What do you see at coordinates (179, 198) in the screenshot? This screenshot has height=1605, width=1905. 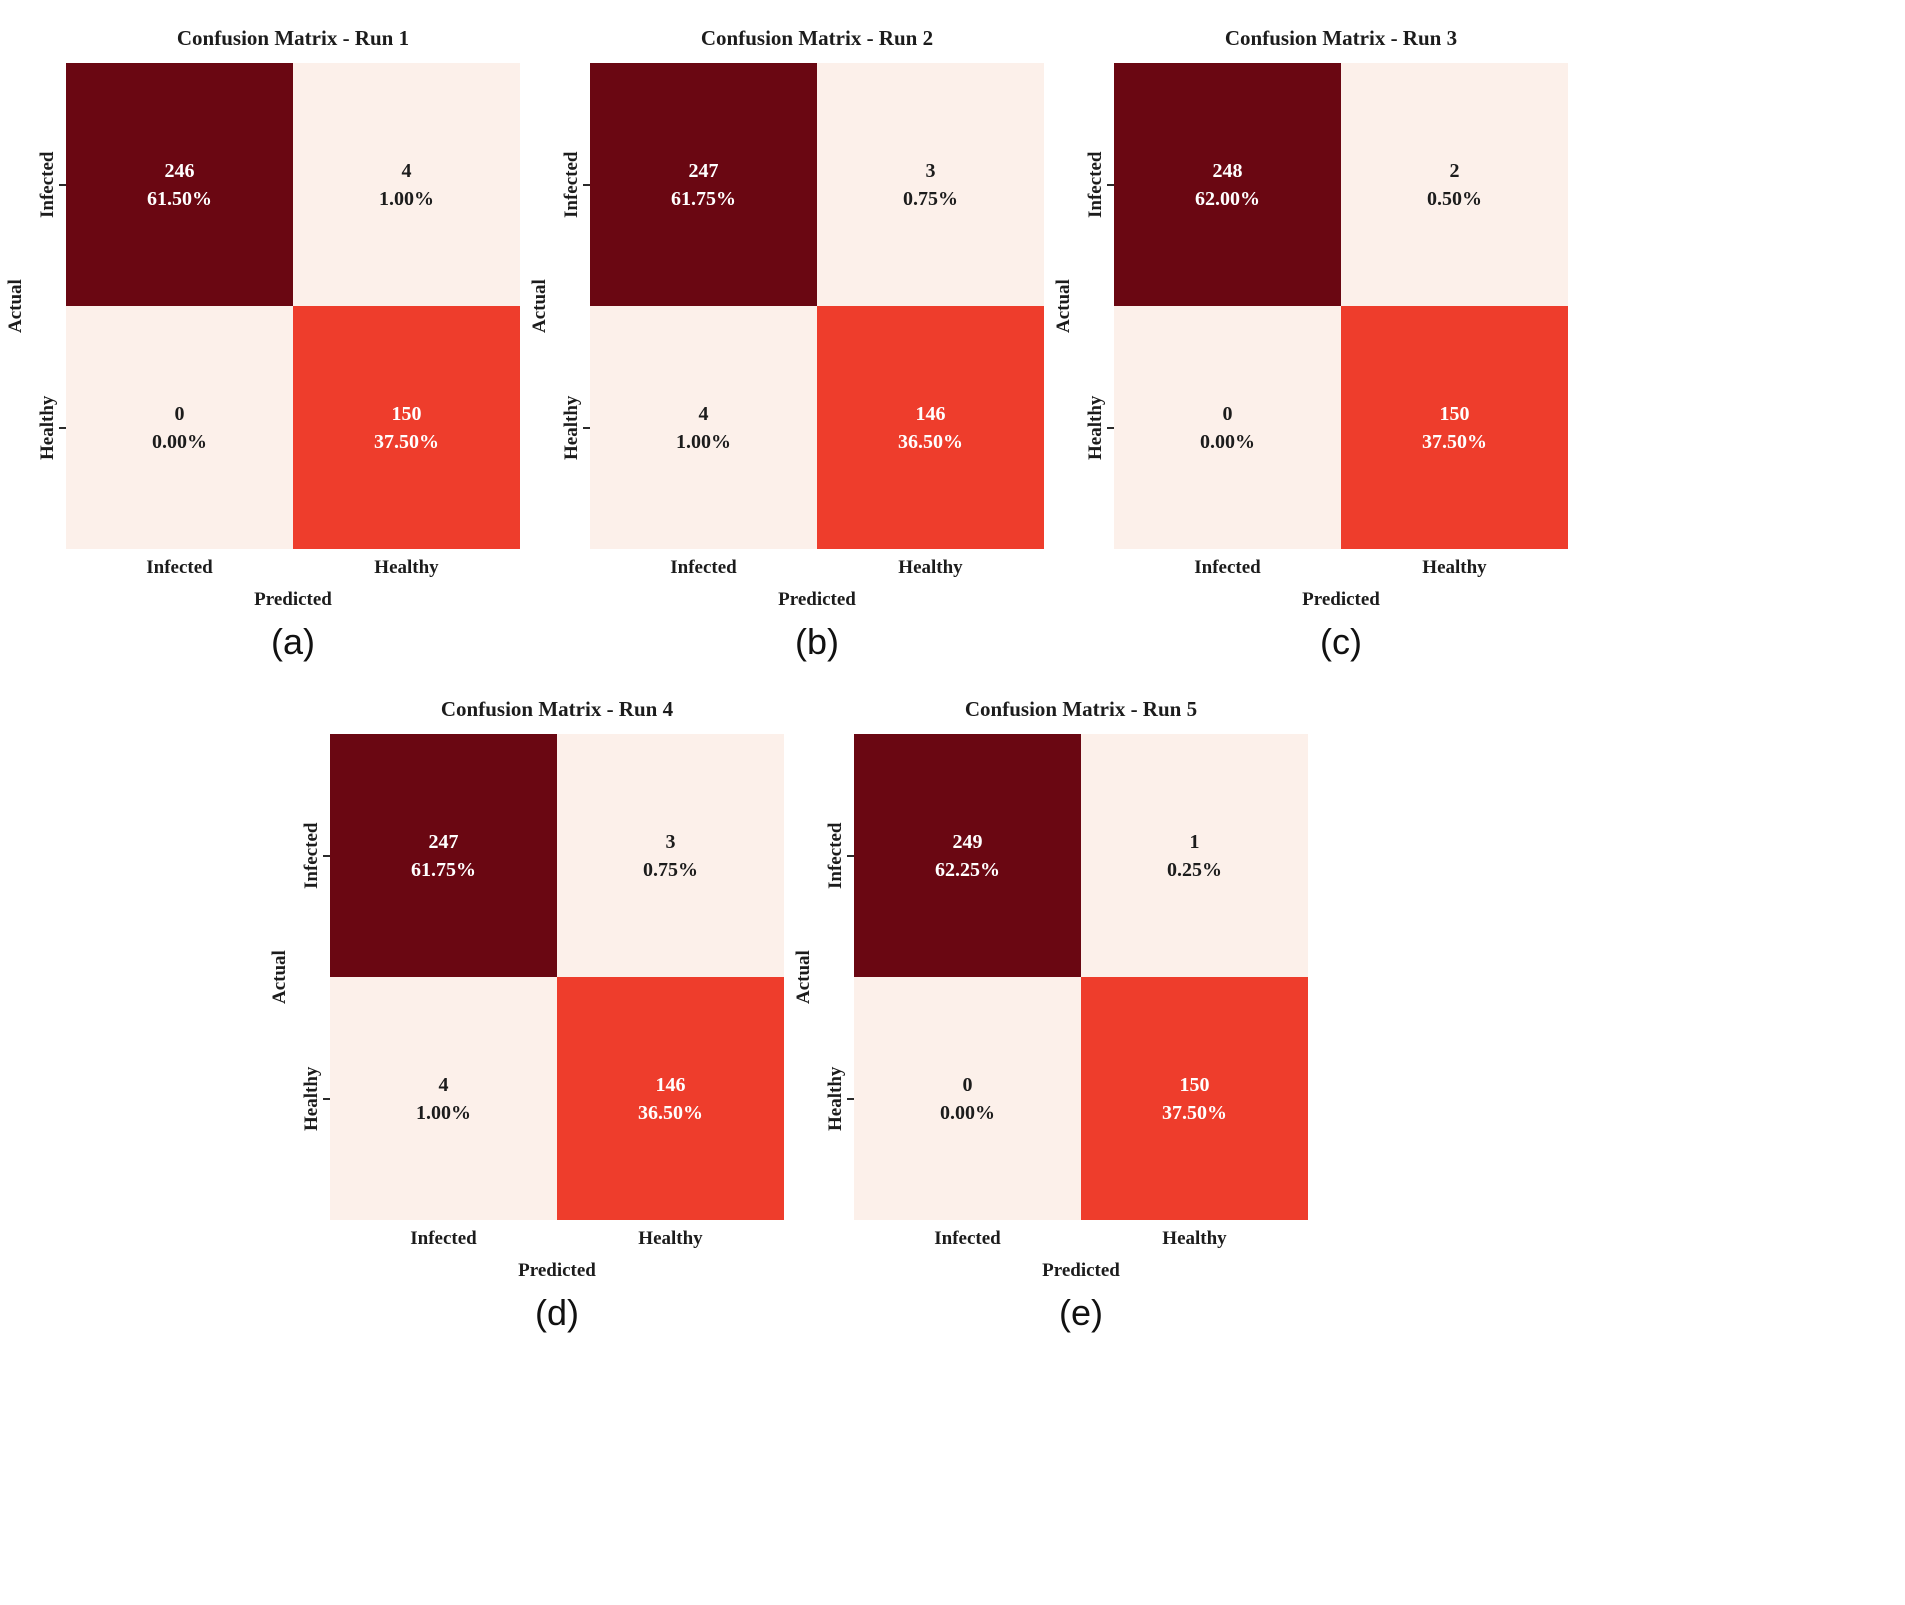 I see `cell-percent: 61.50%` at bounding box center [179, 198].